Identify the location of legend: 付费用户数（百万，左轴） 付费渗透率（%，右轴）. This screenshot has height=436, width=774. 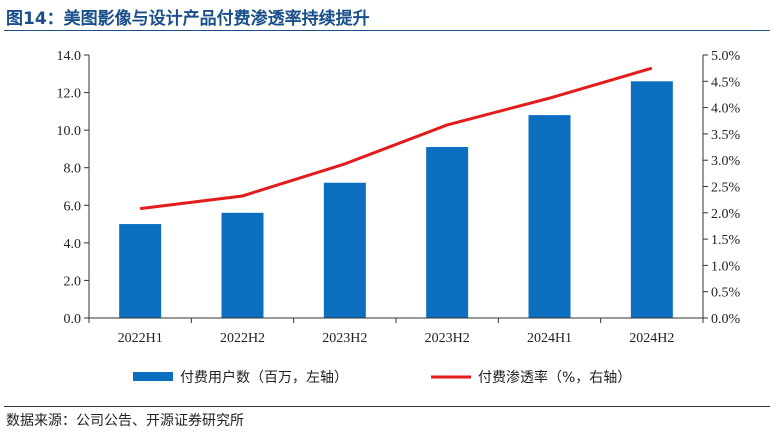
(382, 377).